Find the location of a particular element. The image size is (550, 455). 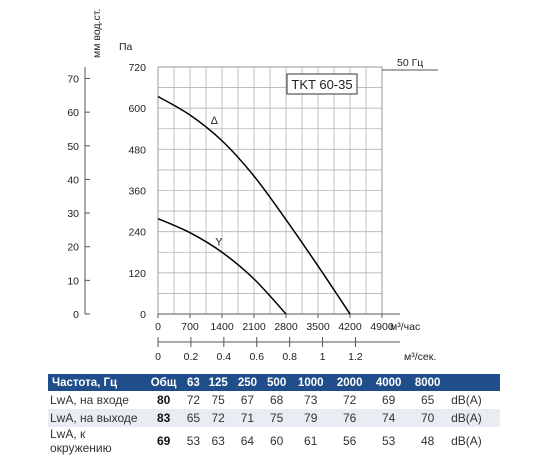

row-value: 48 is located at coordinates (427, 441).